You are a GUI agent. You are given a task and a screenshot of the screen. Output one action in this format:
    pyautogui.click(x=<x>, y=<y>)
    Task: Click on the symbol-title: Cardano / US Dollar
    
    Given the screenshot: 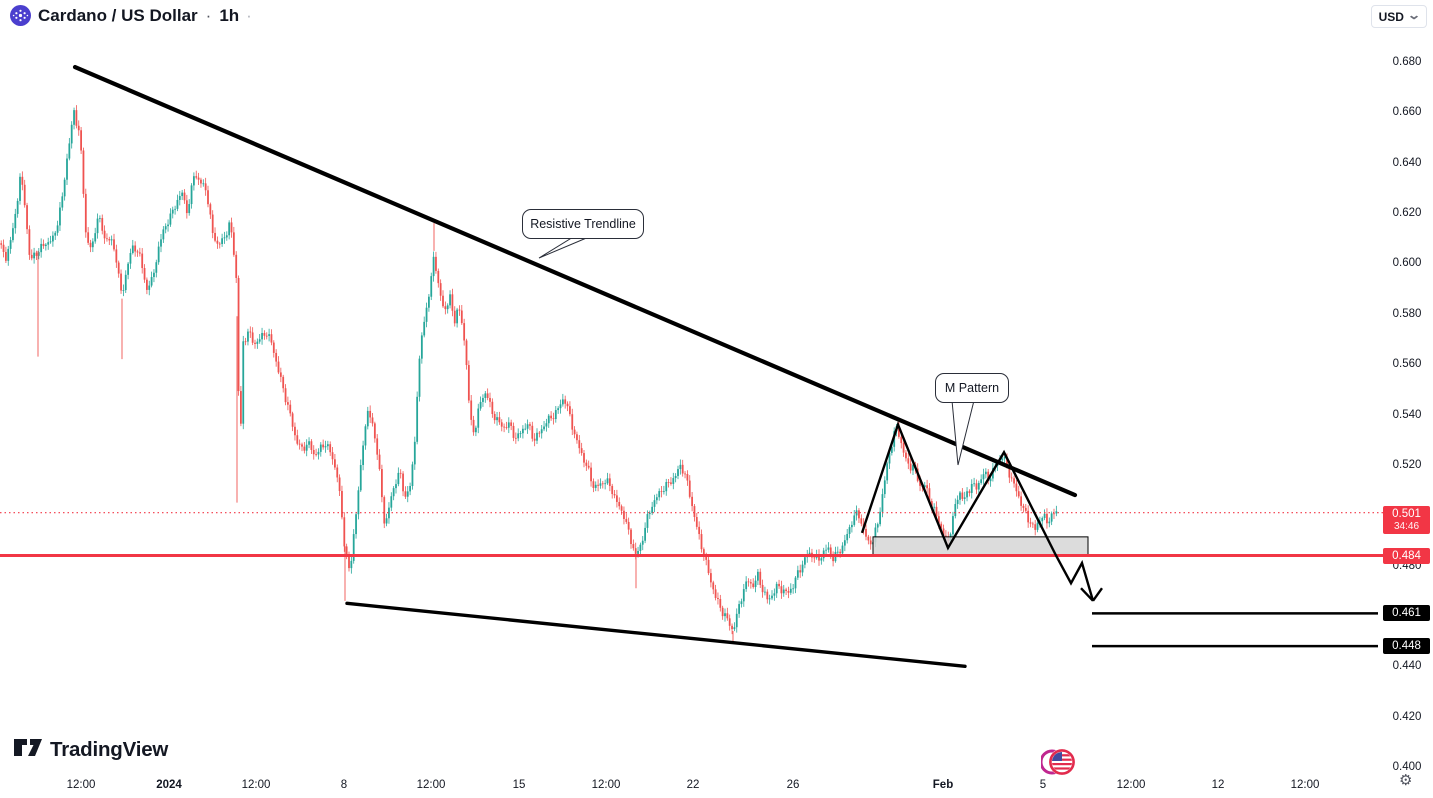 What is the action you would take?
    pyautogui.click(x=118, y=15)
    